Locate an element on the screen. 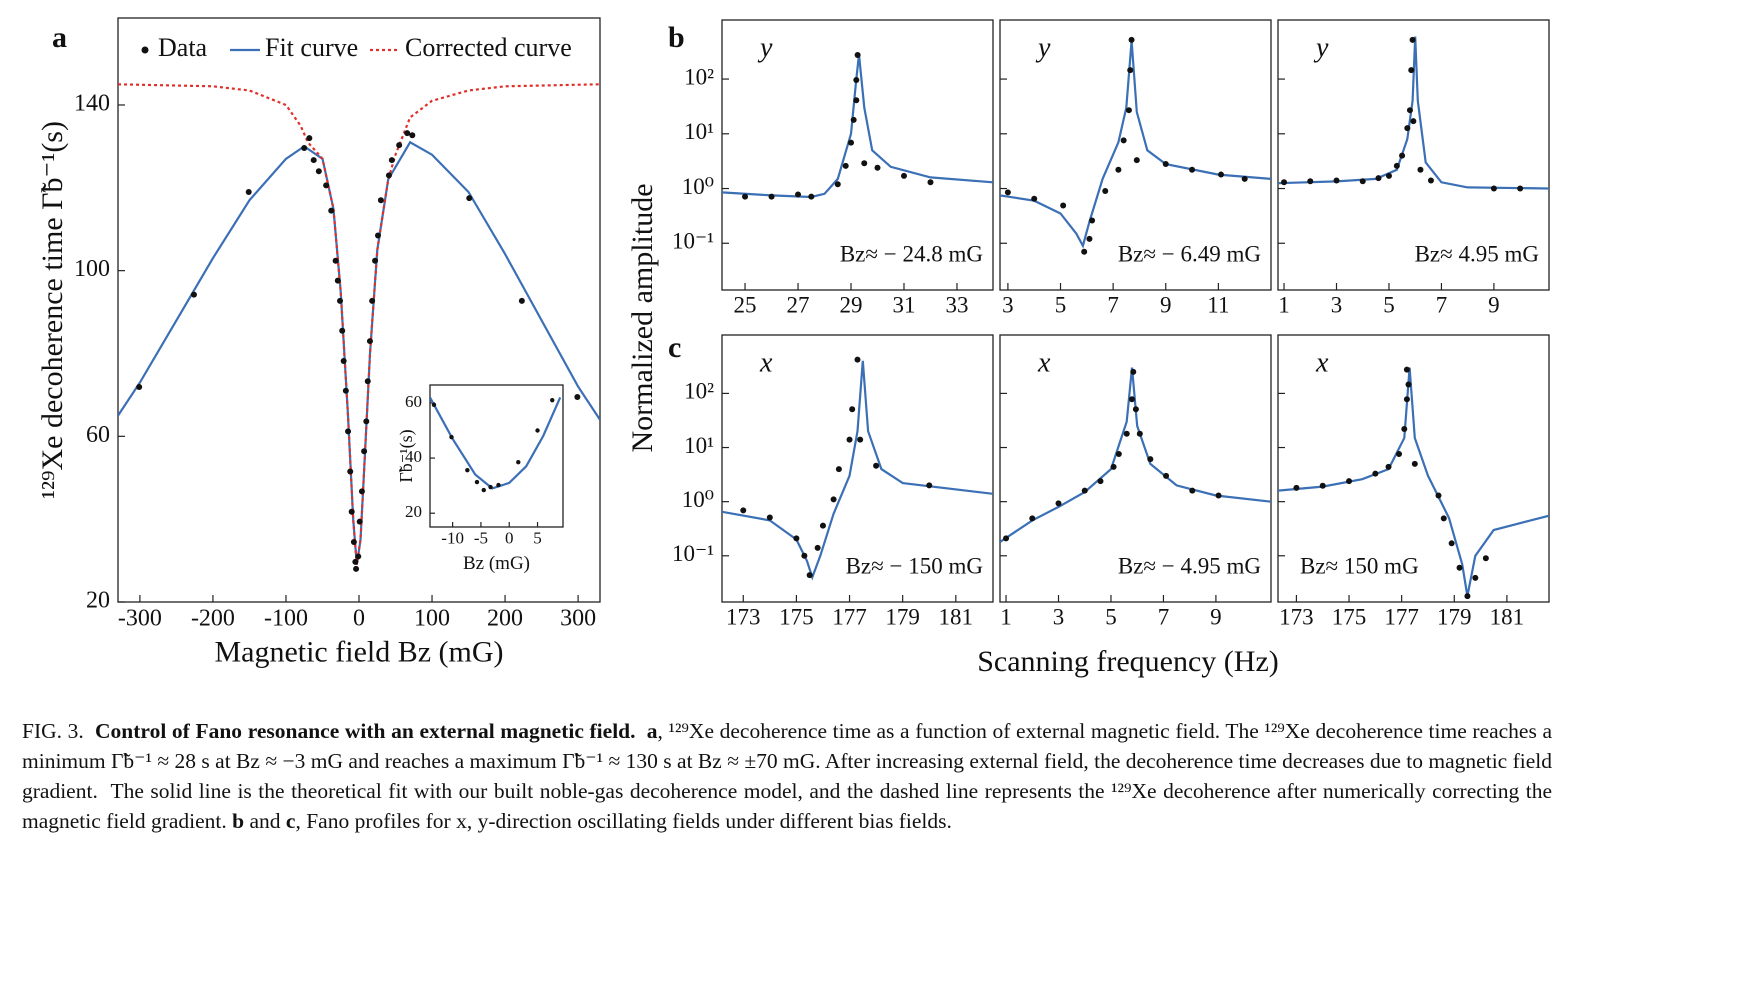 This screenshot has height=998, width=1746. x-tick-label: -100 is located at coordinates (286, 619).